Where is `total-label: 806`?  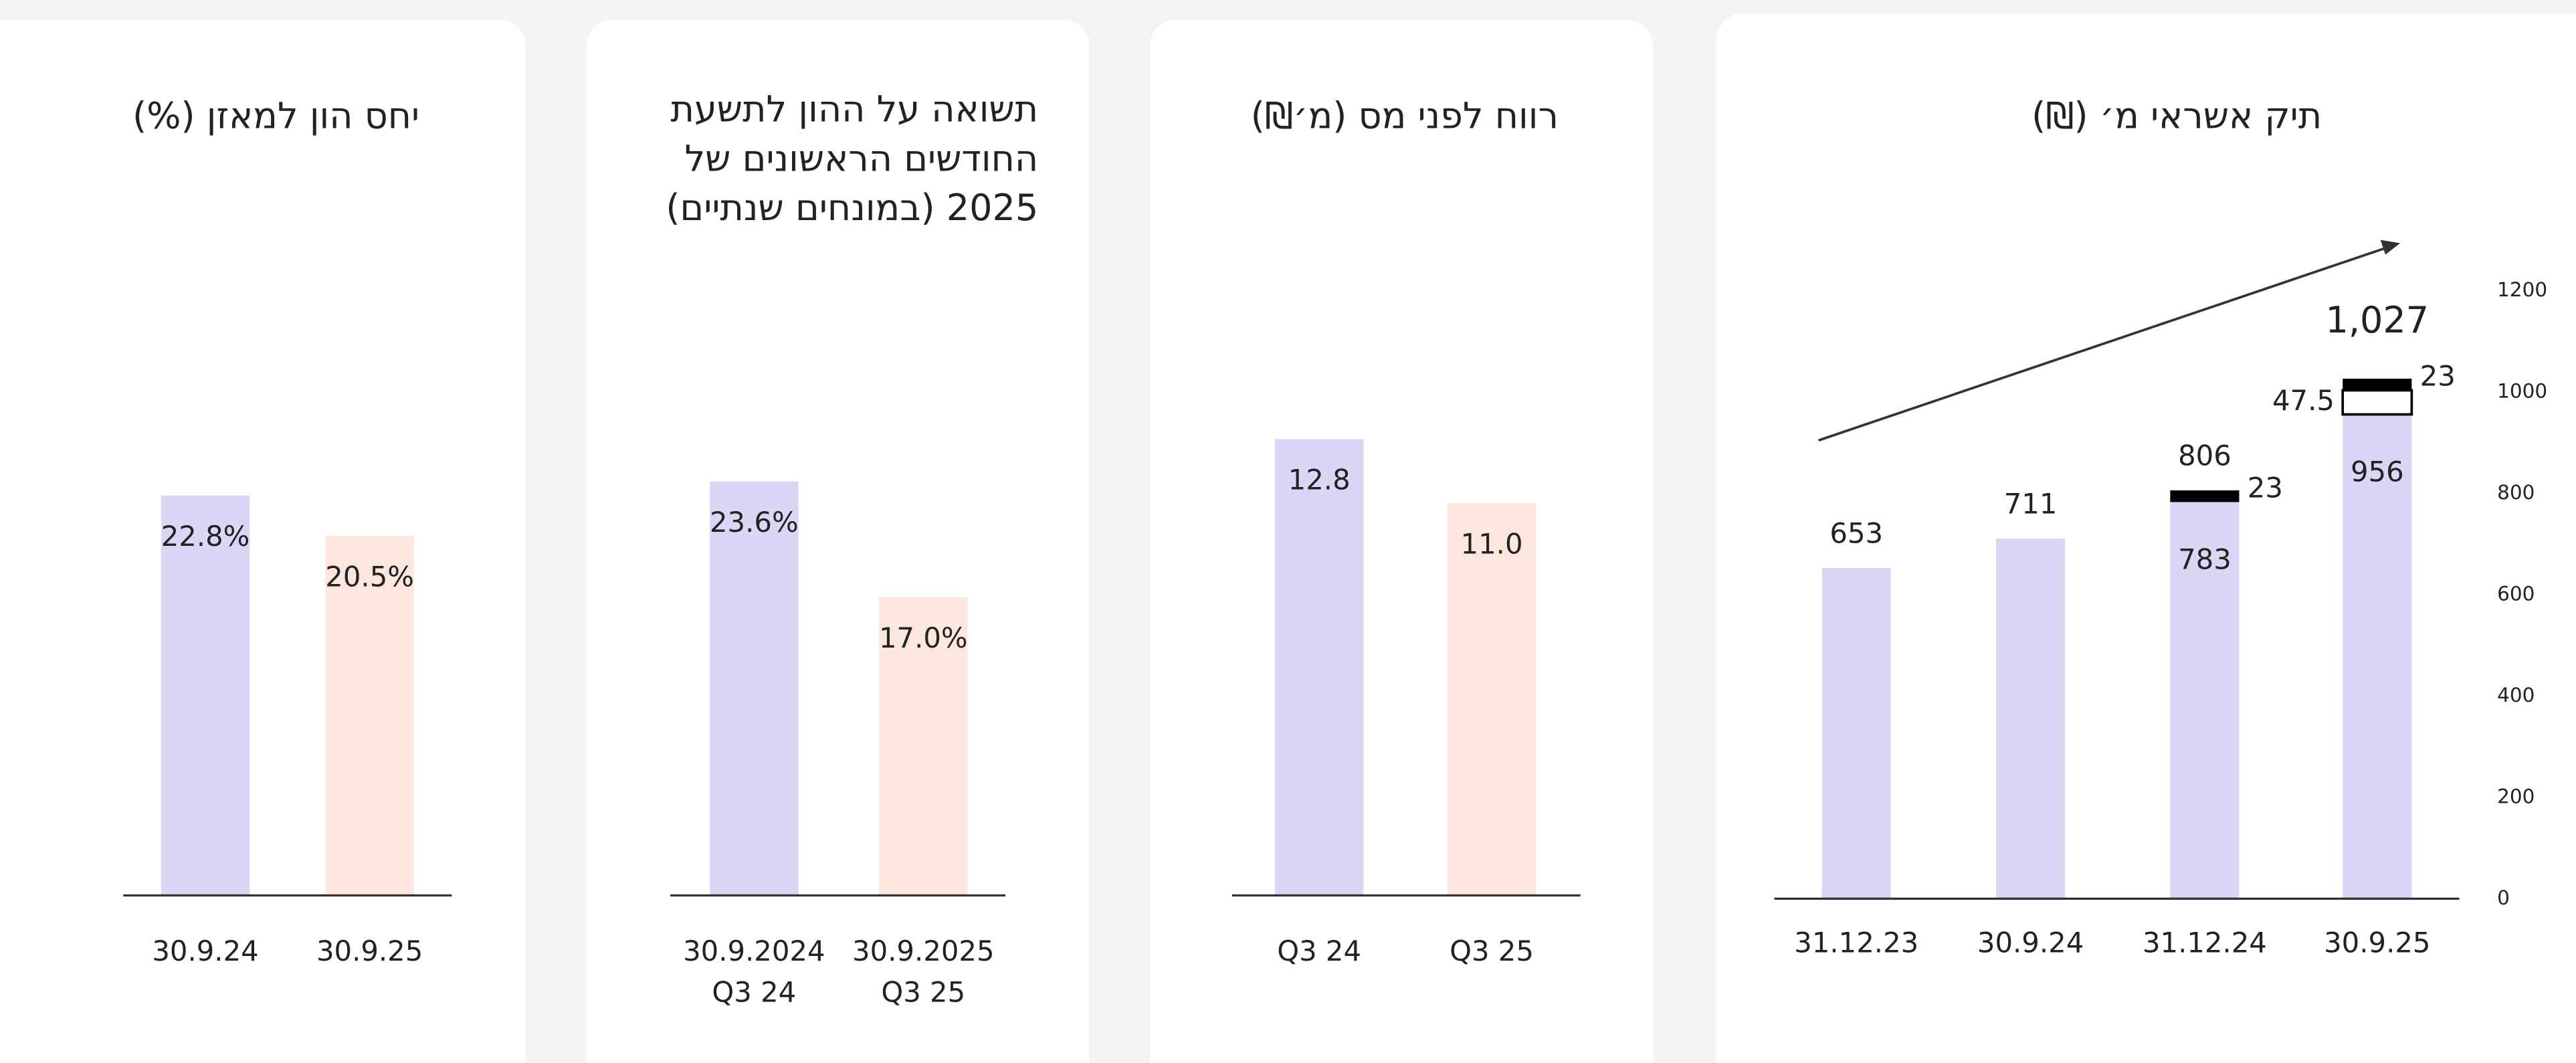 total-label: 806 is located at coordinates (2205, 455).